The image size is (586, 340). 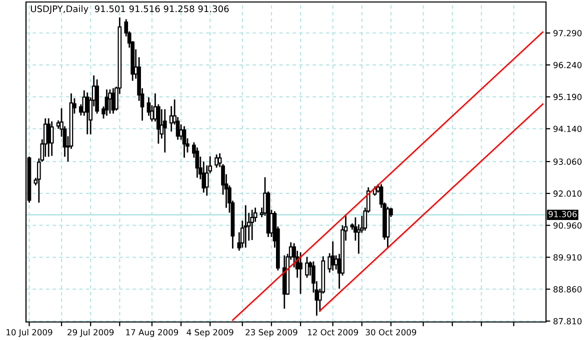 What do you see at coordinates (567, 97) in the screenshot?
I see `y-tick-label: 95.190` at bounding box center [567, 97].